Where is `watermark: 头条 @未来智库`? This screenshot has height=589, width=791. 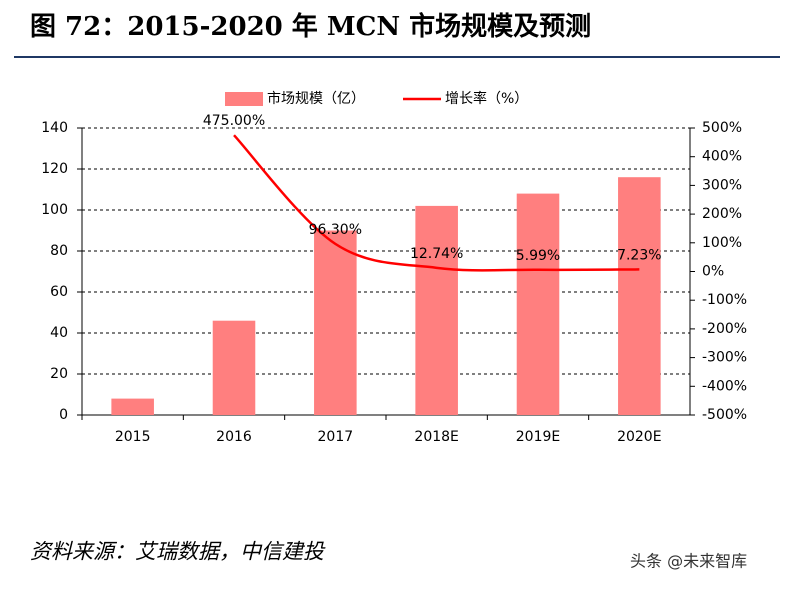
watermark: 头条 @未来智库 is located at coordinates (688, 561).